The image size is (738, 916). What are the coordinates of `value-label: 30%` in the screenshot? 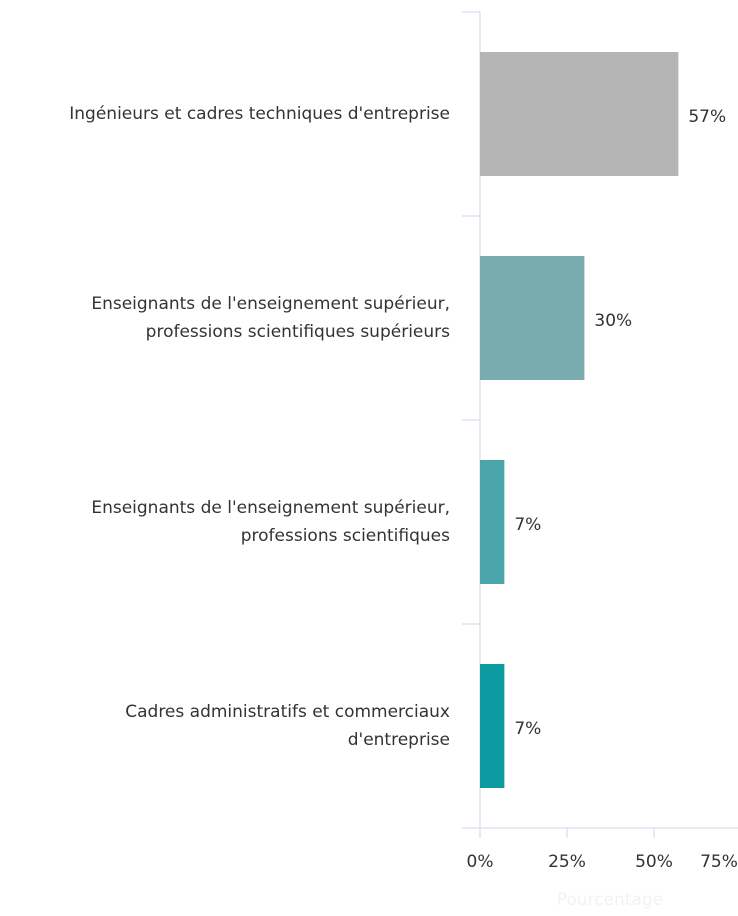 It's located at (613, 321).